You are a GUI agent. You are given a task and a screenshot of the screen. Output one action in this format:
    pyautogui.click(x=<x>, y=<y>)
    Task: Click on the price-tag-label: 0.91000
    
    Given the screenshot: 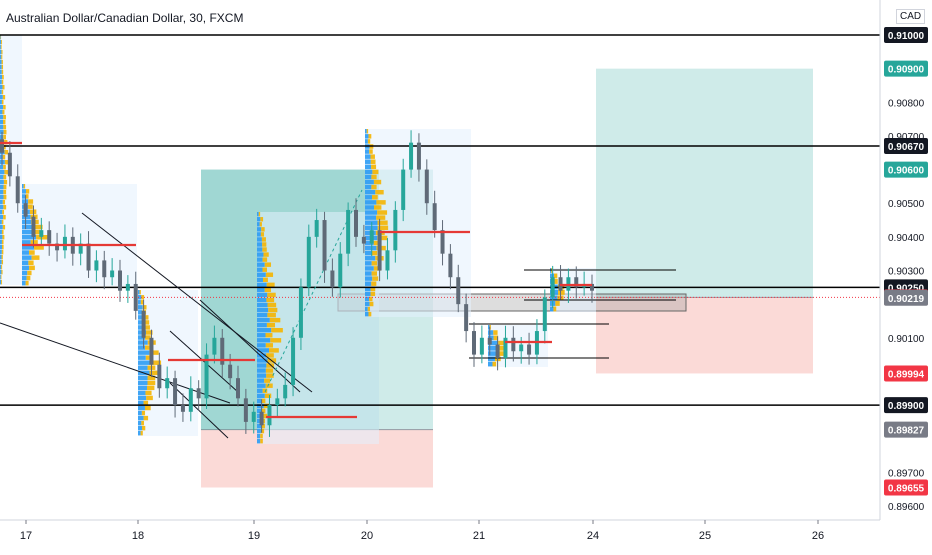 What is the action you would take?
    pyautogui.click(x=906, y=36)
    